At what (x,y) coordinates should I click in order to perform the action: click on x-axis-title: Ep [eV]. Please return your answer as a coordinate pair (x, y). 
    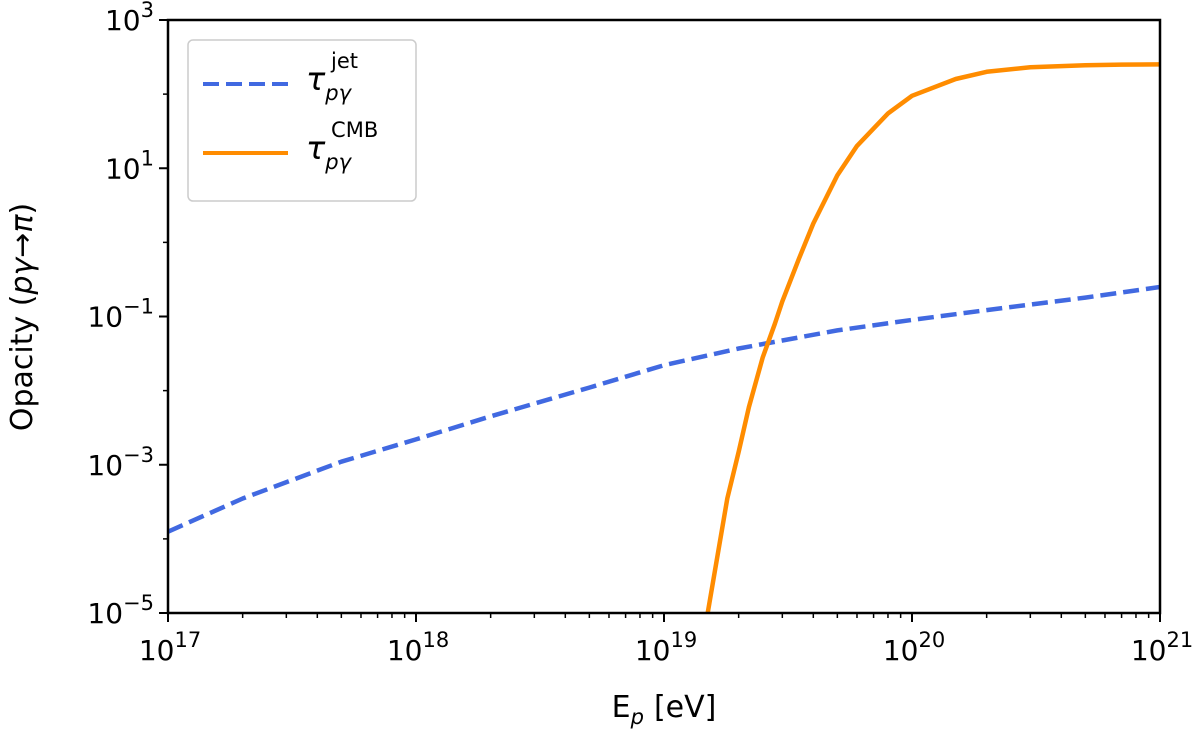
    Looking at the image, I should click on (664, 709).